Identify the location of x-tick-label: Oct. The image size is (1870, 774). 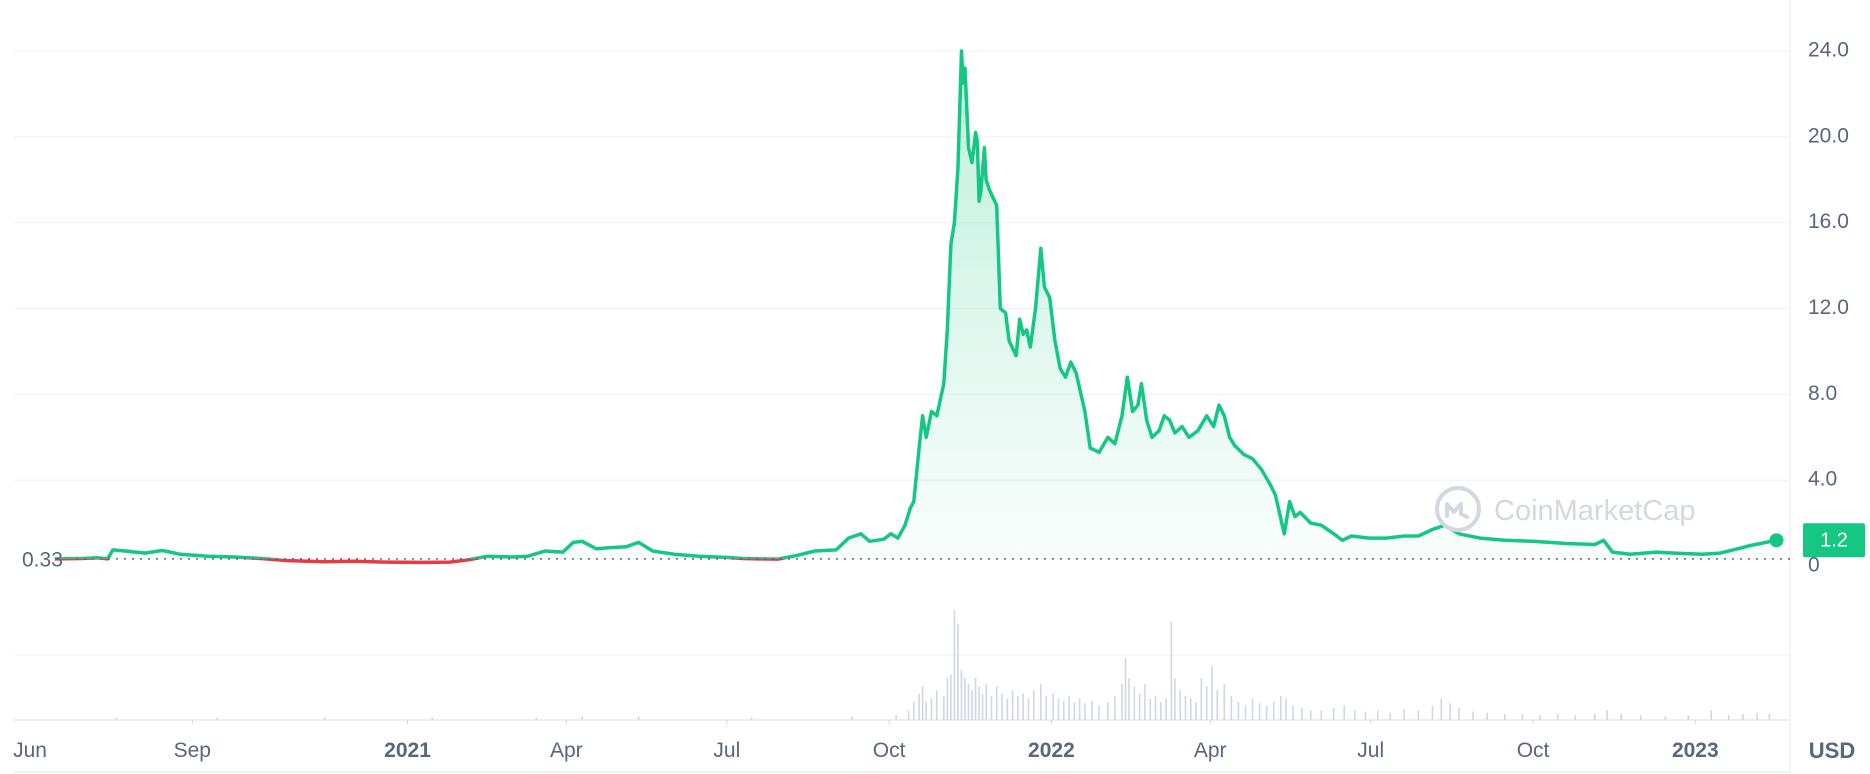
(1533, 750).